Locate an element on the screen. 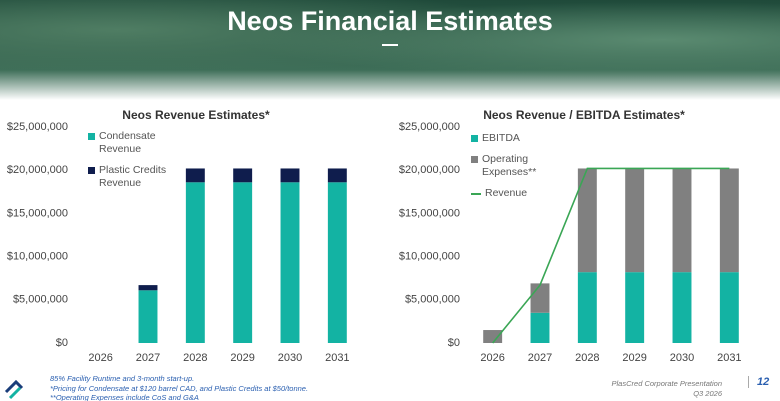 The width and height of the screenshot is (780, 401). page-number: 12 is located at coordinates (758, 382).